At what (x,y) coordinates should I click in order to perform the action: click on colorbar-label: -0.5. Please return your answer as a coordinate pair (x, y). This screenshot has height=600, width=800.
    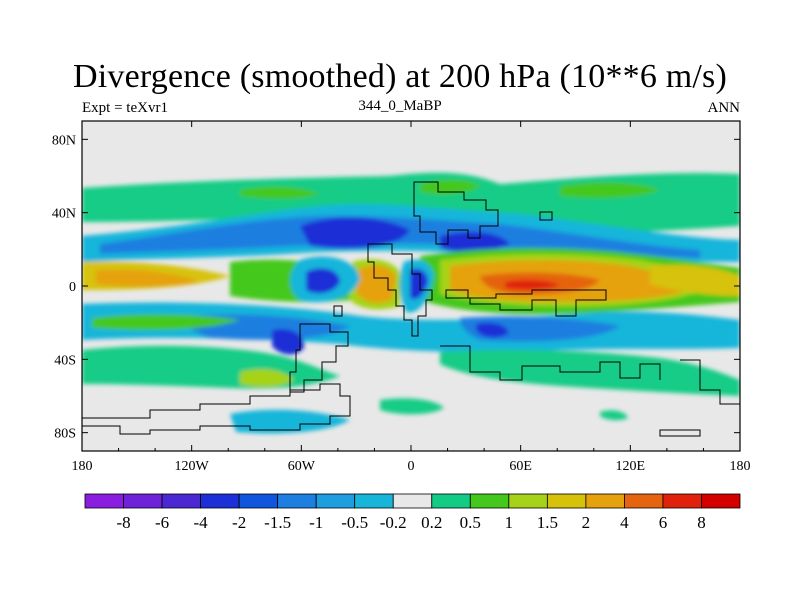
    Looking at the image, I should click on (354, 522).